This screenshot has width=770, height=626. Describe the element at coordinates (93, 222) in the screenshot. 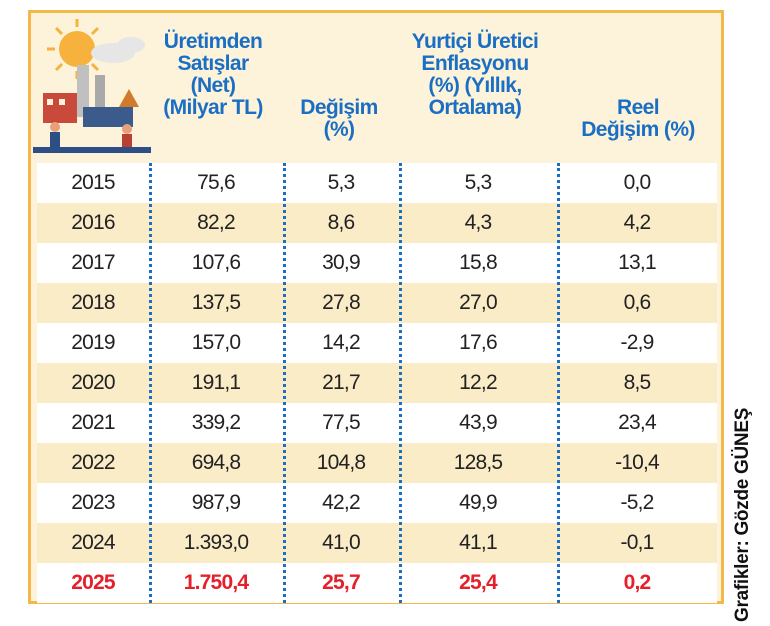

I see `cell-year: 2016` at that location.